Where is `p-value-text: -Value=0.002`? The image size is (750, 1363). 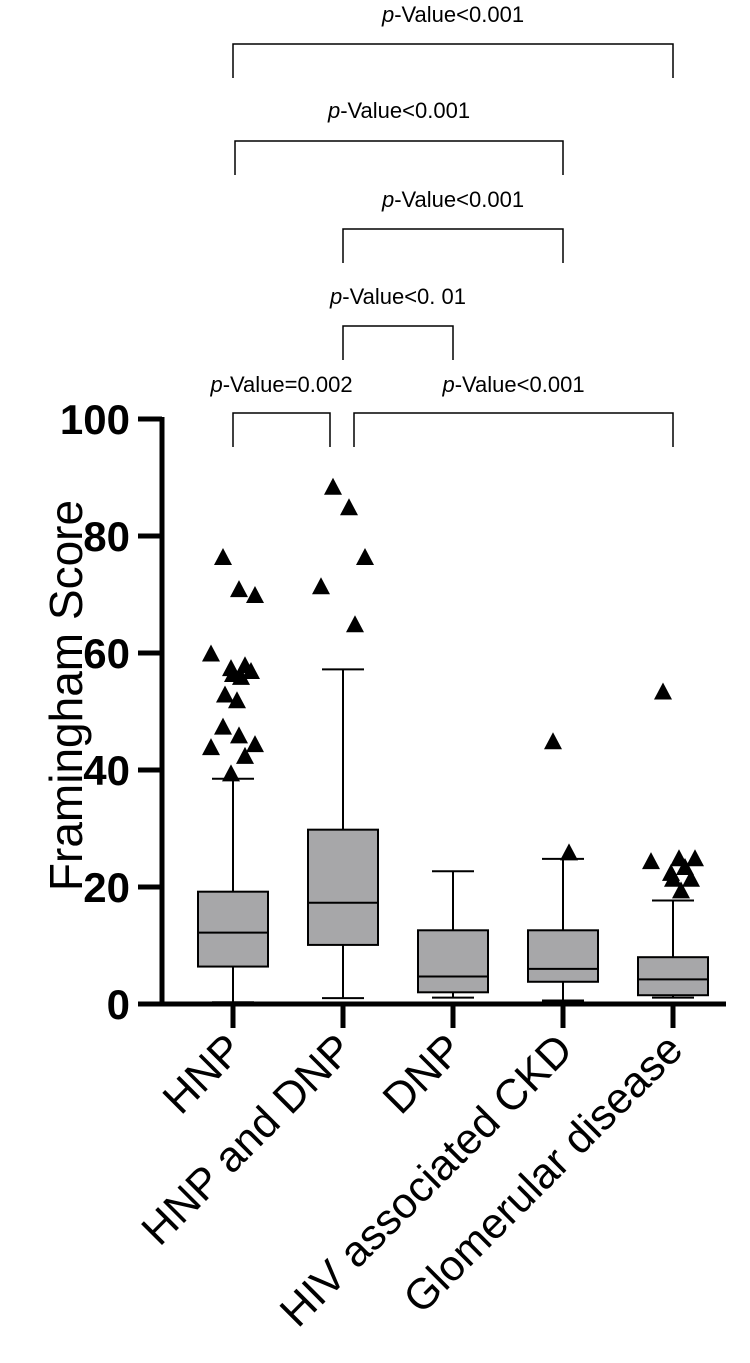 p-value-text: -Value=0.002 is located at coordinates (288, 384).